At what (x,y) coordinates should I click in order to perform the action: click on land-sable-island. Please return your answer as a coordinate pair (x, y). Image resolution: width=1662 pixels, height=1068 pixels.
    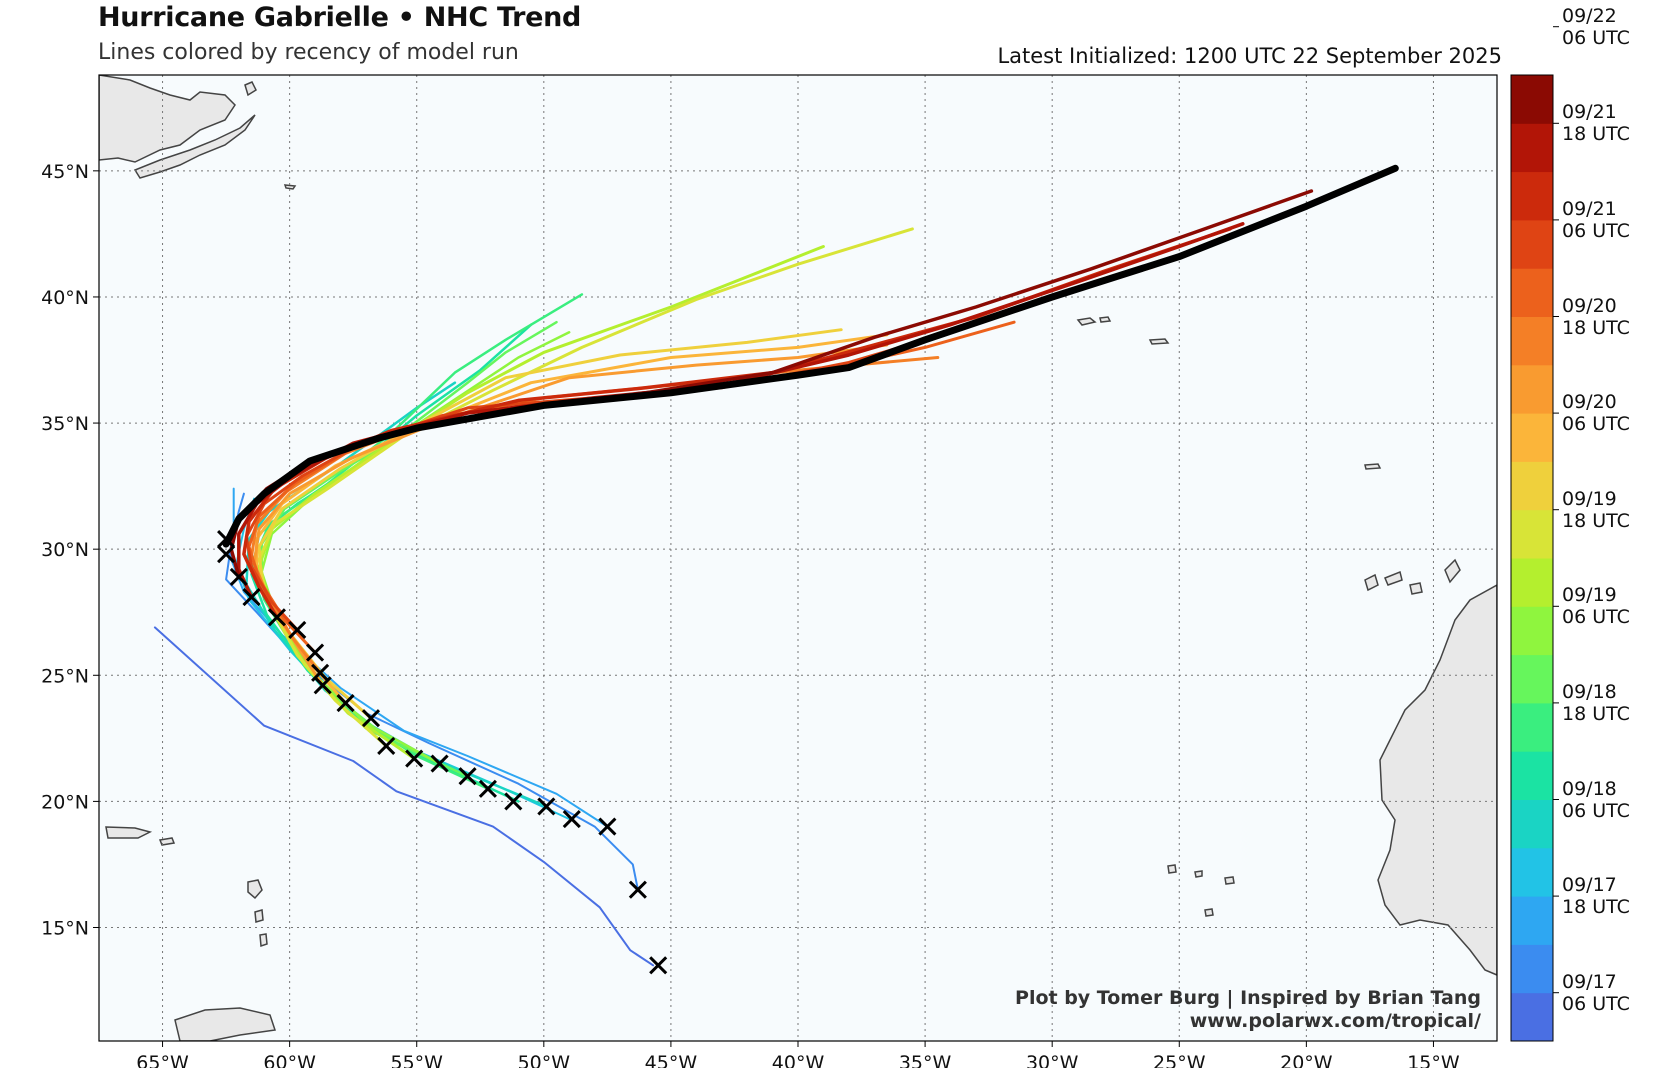
    Looking at the image, I should click on (290, 187).